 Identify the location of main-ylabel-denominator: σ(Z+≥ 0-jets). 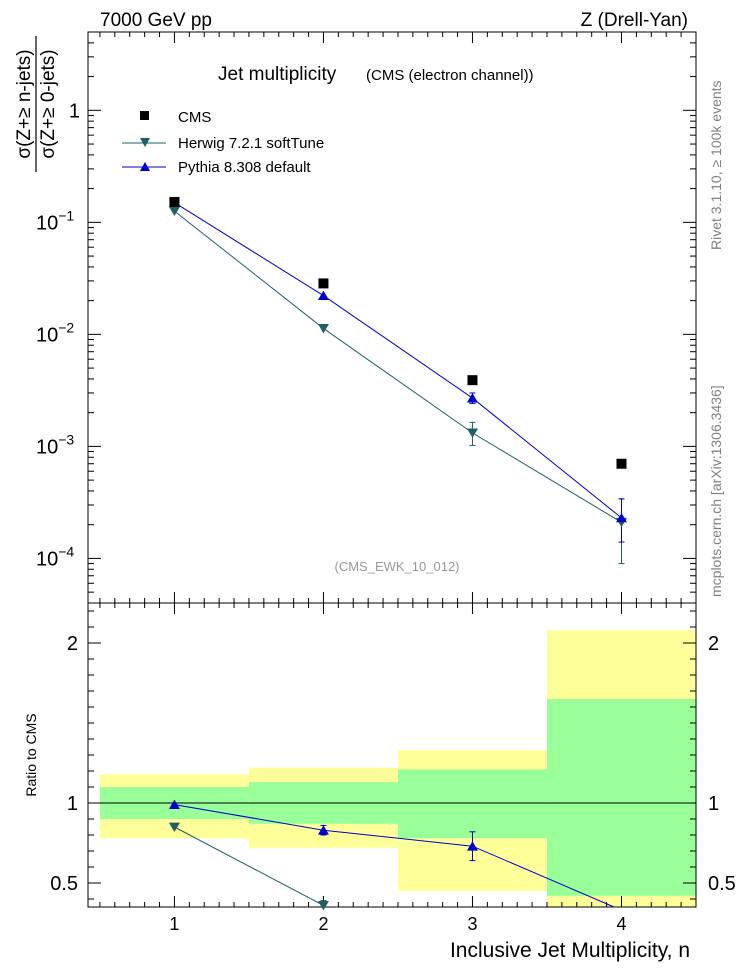
(48, 103).